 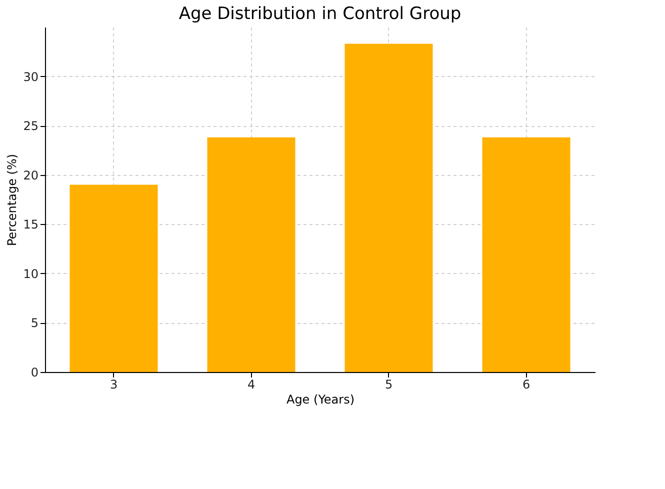 What do you see at coordinates (114, 385) in the screenshot?
I see `x-tick-label: 3` at bounding box center [114, 385].